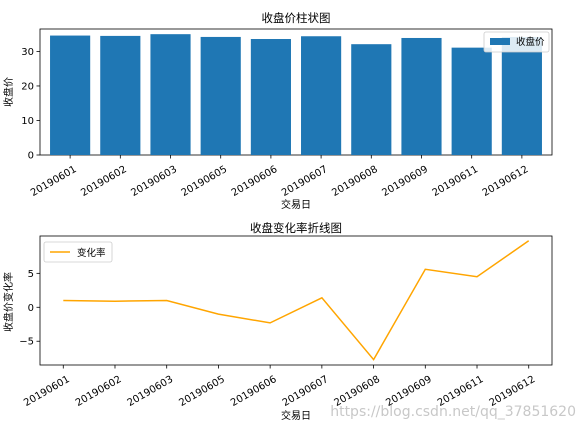  Describe the element at coordinates (306, 391) in the screenshot. I see `line-chart-xtick-label: 20190607` at that location.